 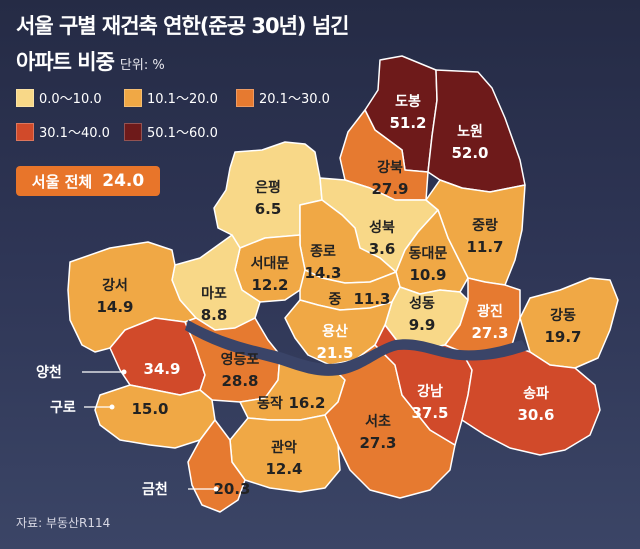 I want to click on label-dongjak-value: 16.2, so click(x=306, y=403).